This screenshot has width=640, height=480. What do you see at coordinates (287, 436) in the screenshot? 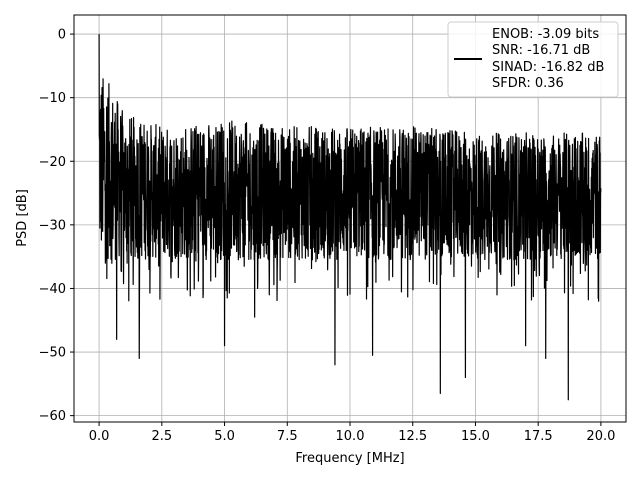
I see `x-tick-label: 7.5` at bounding box center [287, 436].